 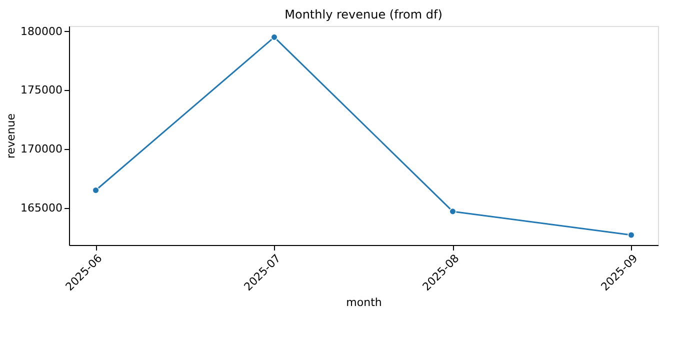 What do you see at coordinates (363, 14) in the screenshot?
I see `chart-title: Monthly revenue (from df)` at bounding box center [363, 14].